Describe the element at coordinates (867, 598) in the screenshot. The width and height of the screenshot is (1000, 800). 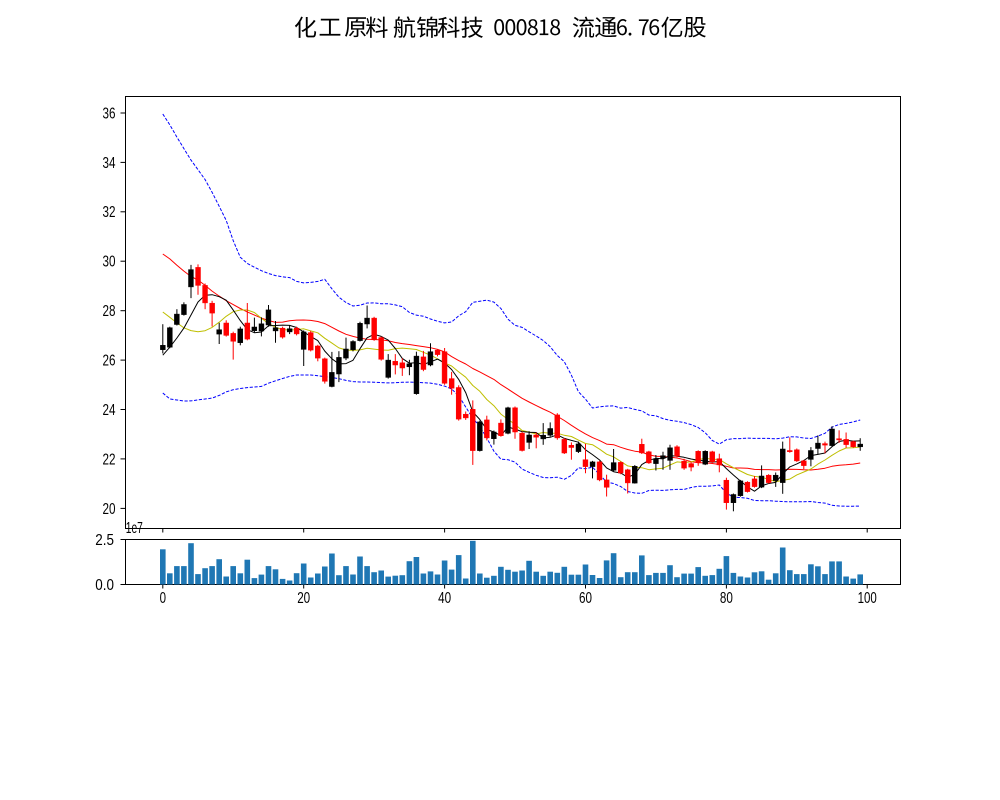
I see `svg-text: 100` at that location.